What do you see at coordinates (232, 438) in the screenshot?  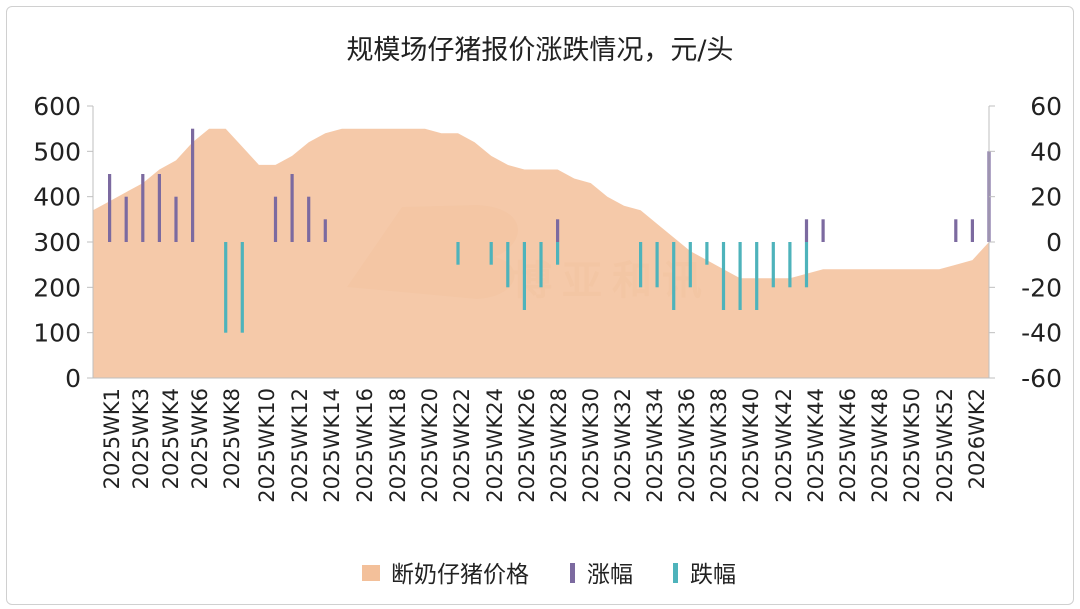 I see `x-tick-label: 2025WK8` at bounding box center [232, 438].